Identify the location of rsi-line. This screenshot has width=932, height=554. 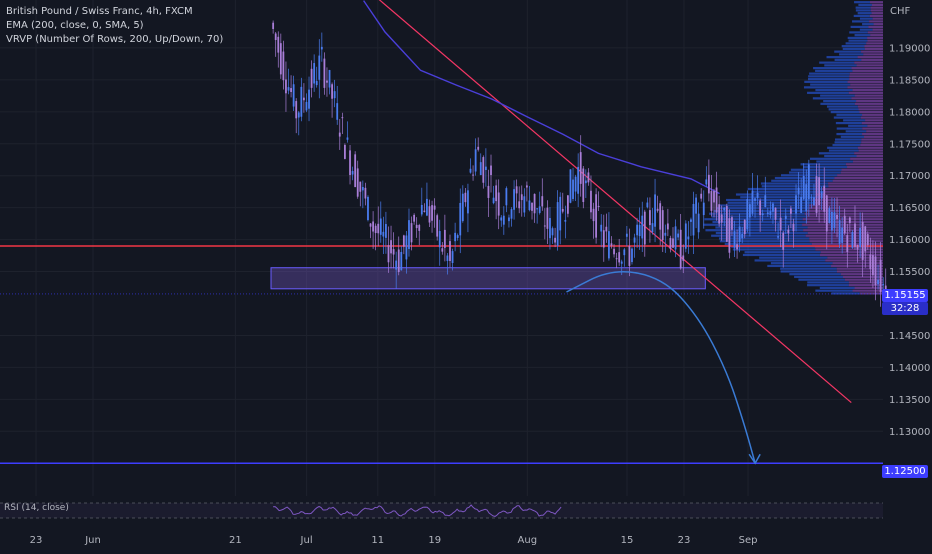
(417, 510).